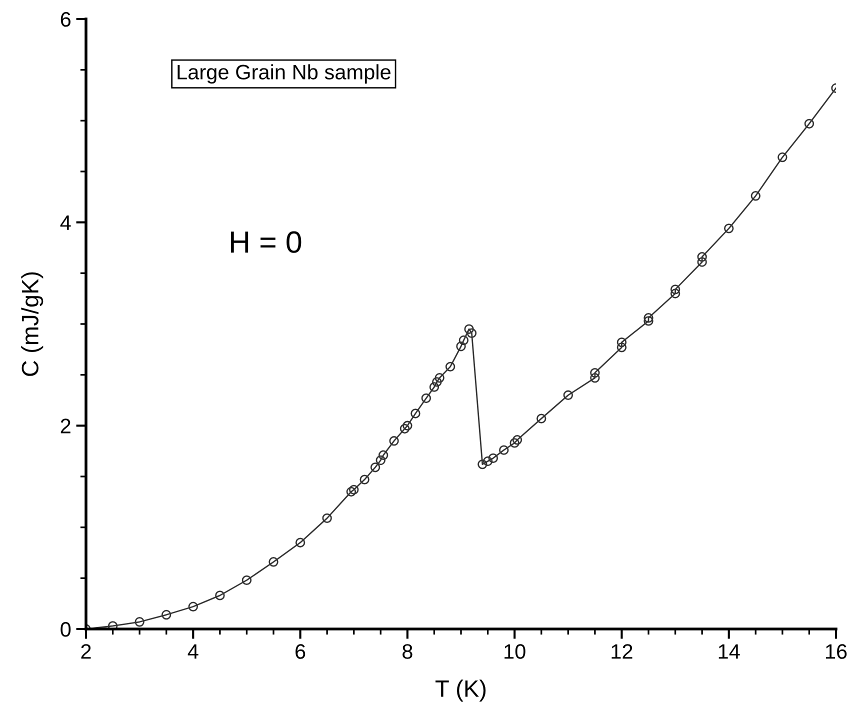  I want to click on annotation: Large Grain Nb sample, so click(284, 74).